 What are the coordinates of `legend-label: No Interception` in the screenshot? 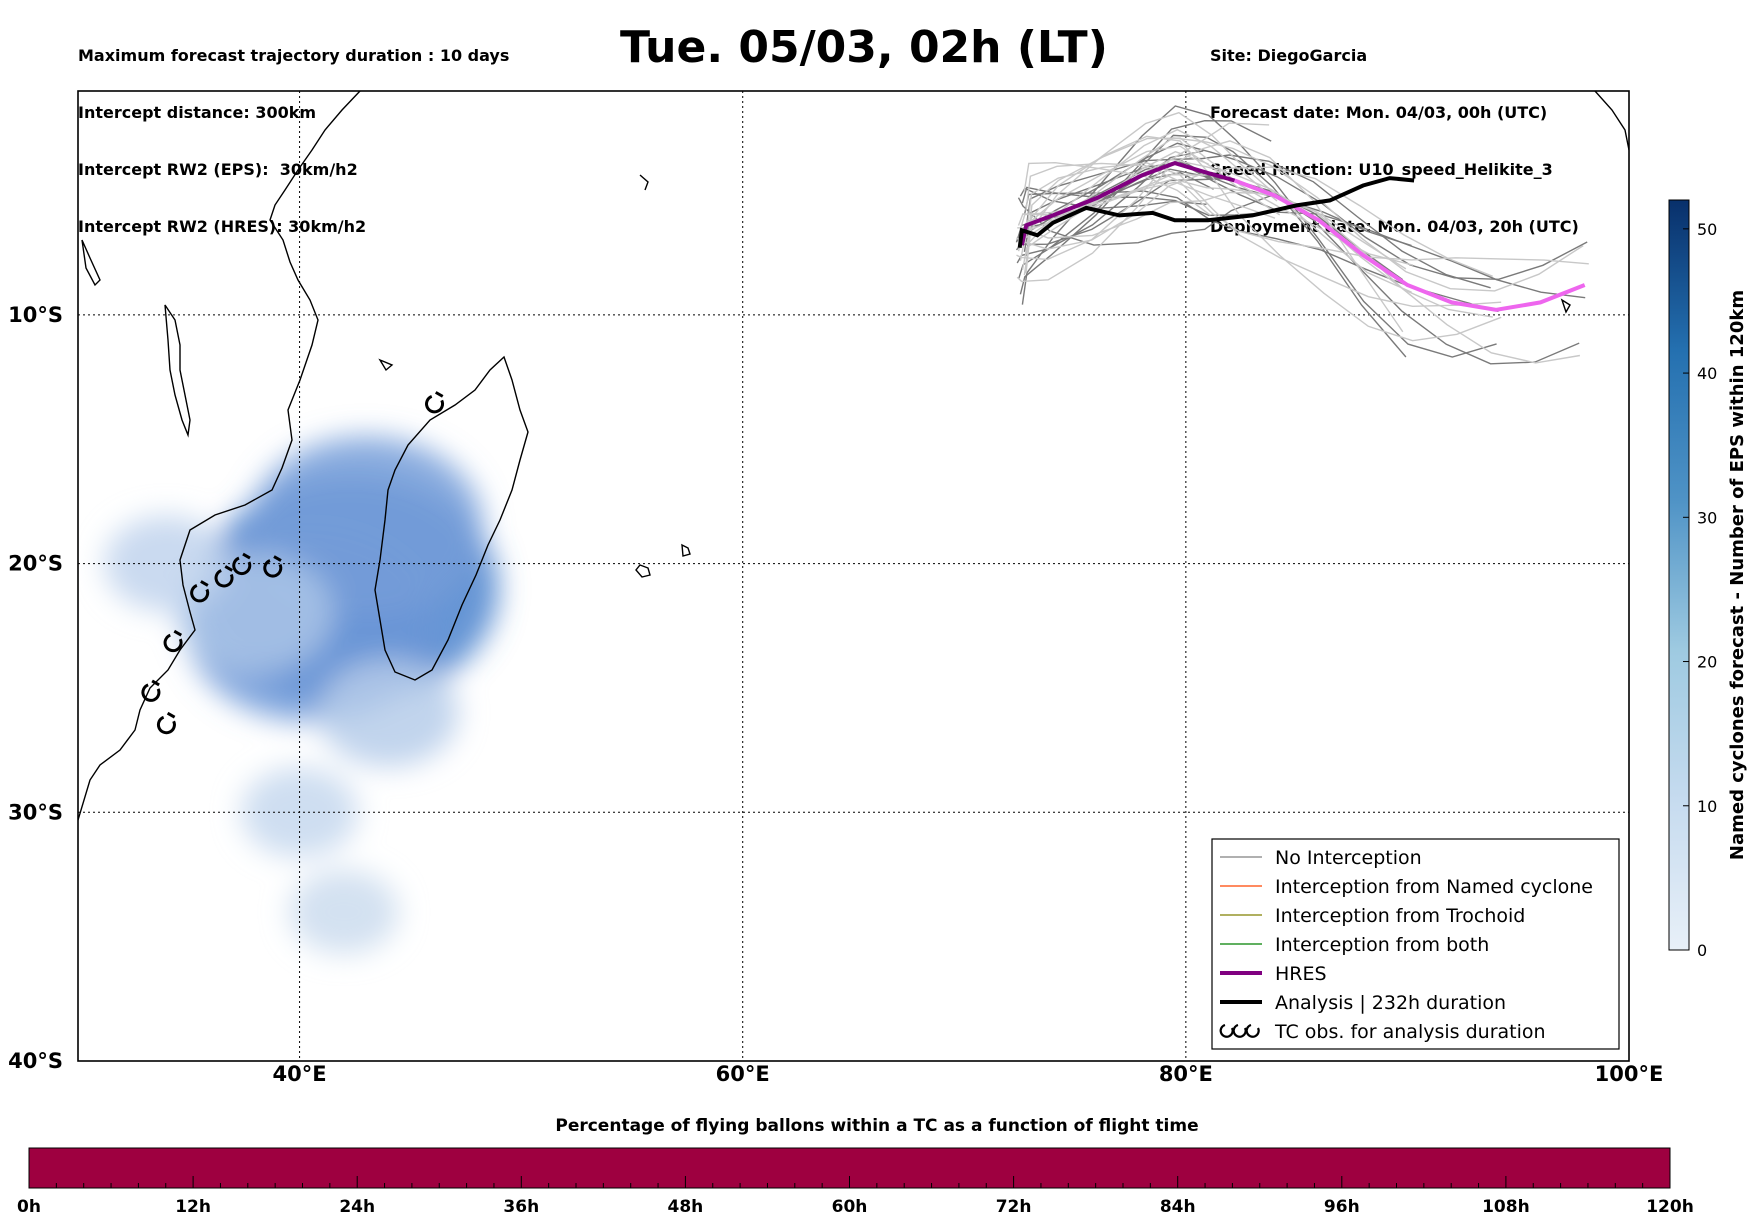 It's located at (1348, 858).